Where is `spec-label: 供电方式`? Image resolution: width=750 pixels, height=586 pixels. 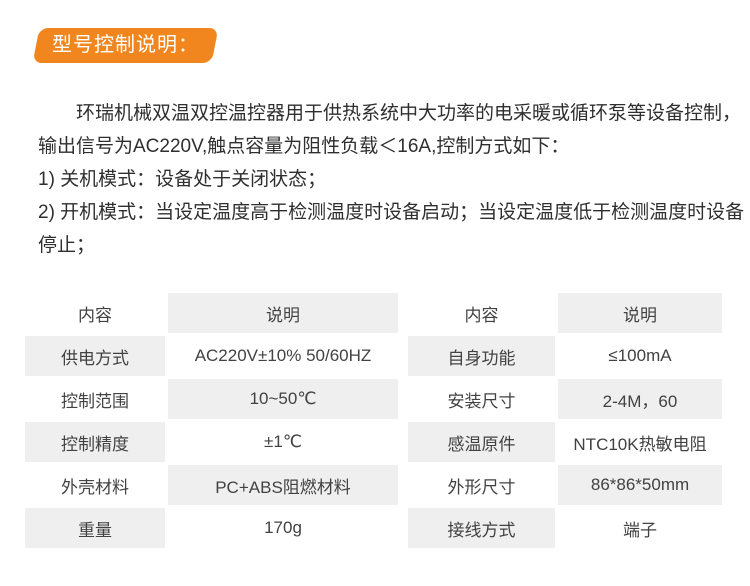 spec-label: 供电方式 is located at coordinates (95, 356).